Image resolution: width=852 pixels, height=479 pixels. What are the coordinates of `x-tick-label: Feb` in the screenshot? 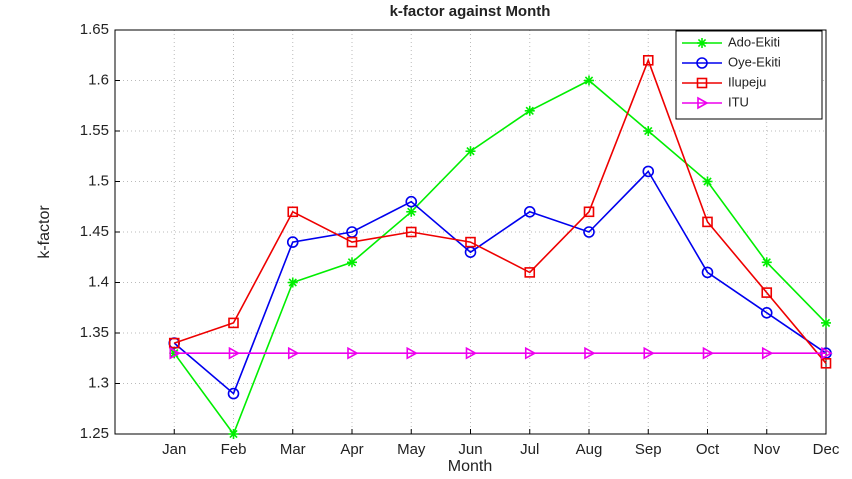 It's located at (234, 449).